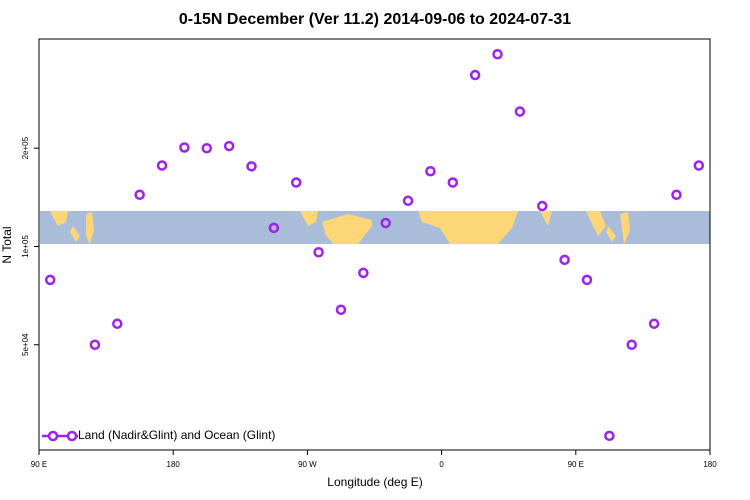 The width and height of the screenshot is (750, 500). What do you see at coordinates (441, 464) in the screenshot?
I see `x-tick-label: 0` at bounding box center [441, 464].